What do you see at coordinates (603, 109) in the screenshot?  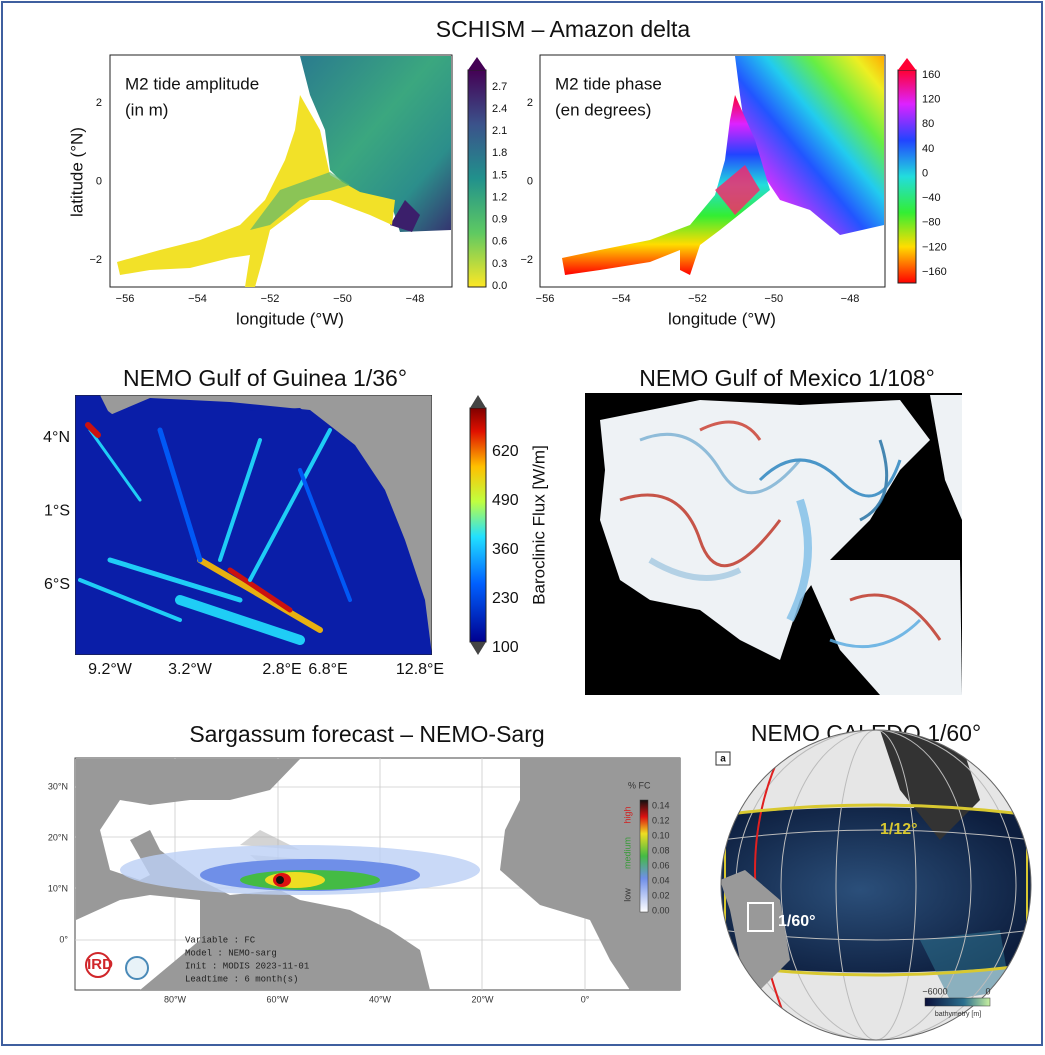 I see `map-label: (en degrees)` at bounding box center [603, 109].